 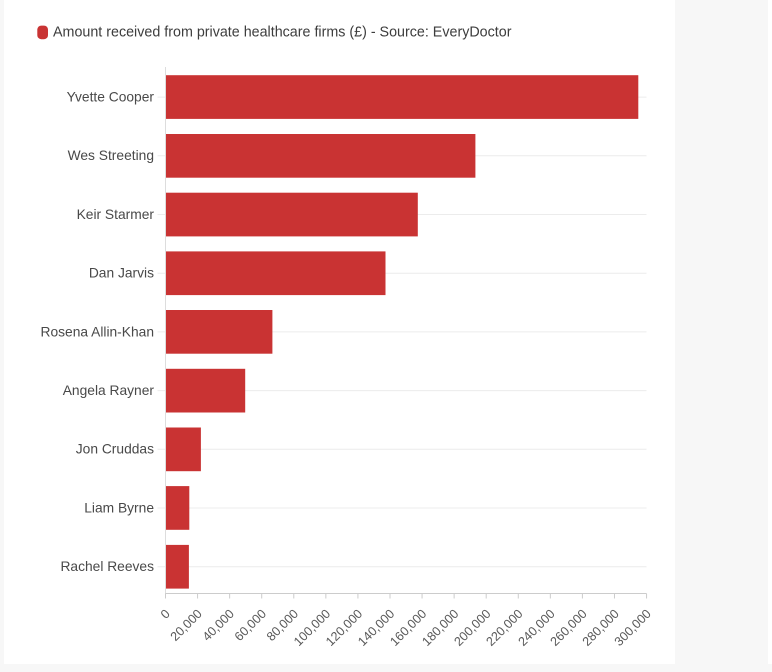 What do you see at coordinates (115, 449) in the screenshot?
I see `svg-text: Jon Cruddas` at bounding box center [115, 449].